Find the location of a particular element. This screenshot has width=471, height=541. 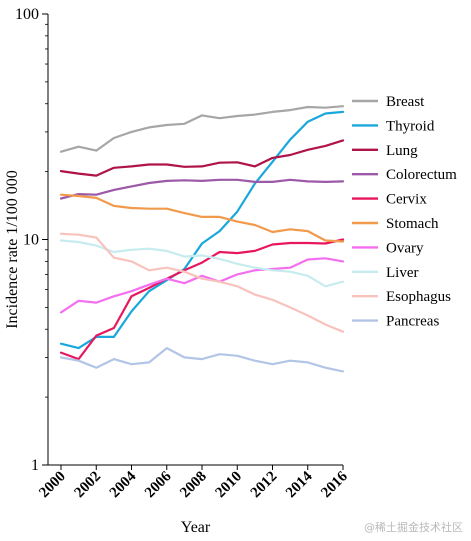

legend-label-stomach: Stomach is located at coordinates (412, 224).